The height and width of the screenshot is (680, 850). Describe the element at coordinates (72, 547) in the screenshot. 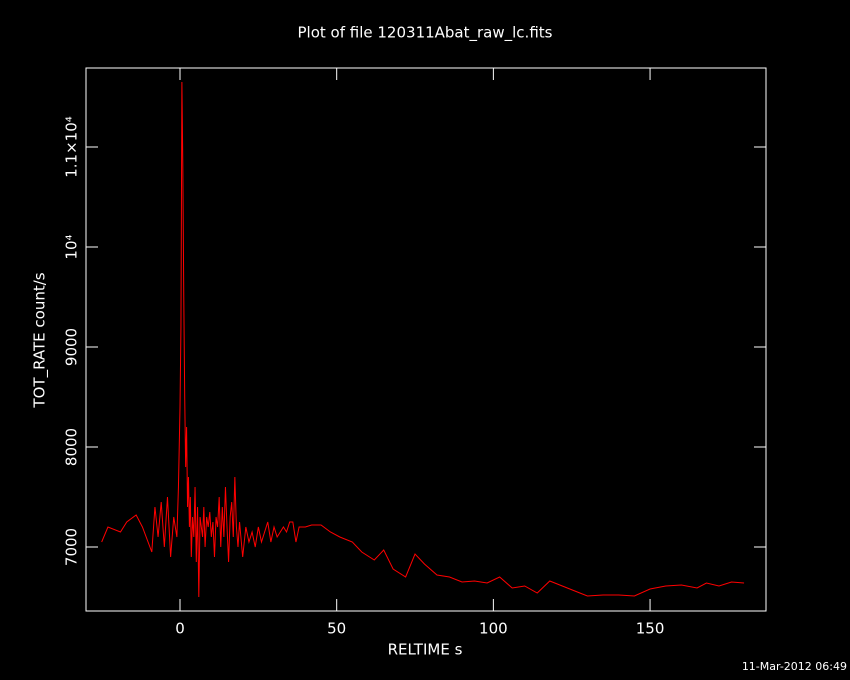

I see `y-tick-label: 7000` at that location.